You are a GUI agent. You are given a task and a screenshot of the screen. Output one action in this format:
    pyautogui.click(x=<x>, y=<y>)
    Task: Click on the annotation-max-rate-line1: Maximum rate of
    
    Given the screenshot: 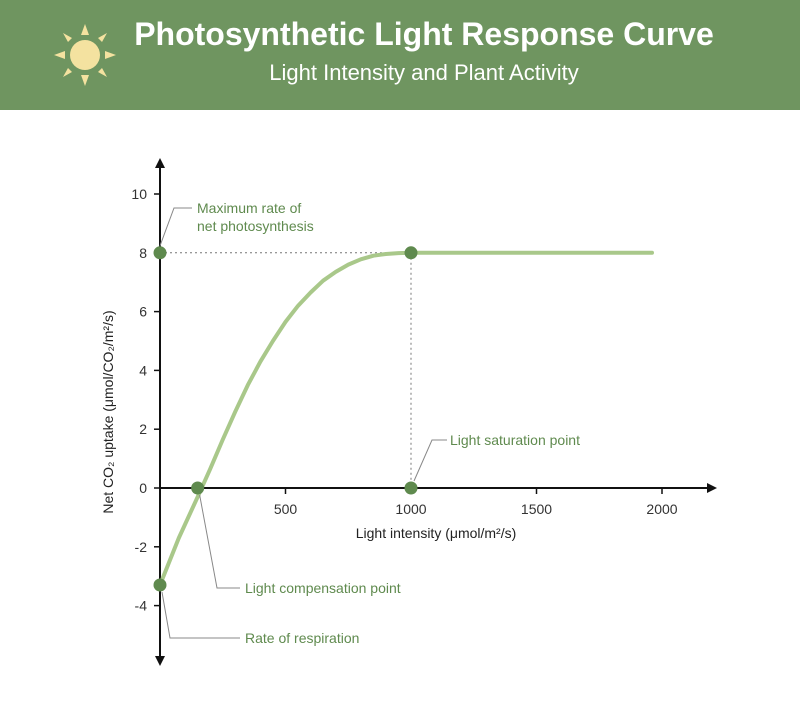 What is the action you would take?
    pyautogui.click(x=249, y=208)
    